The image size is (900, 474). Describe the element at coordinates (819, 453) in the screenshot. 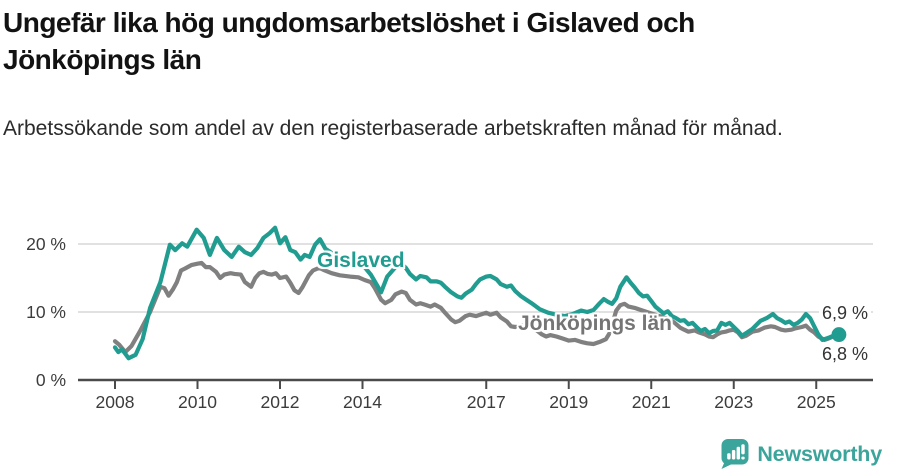

I see `newsworthy-logo-text: Newsworthy` at that location.